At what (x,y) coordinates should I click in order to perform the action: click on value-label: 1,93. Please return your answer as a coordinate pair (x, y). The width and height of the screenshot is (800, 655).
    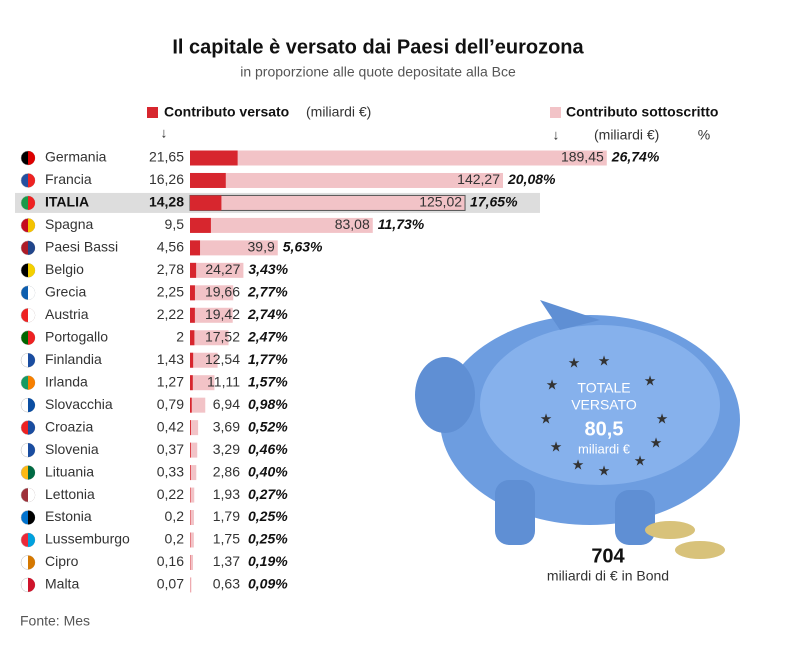
    Looking at the image, I should click on (226, 494).